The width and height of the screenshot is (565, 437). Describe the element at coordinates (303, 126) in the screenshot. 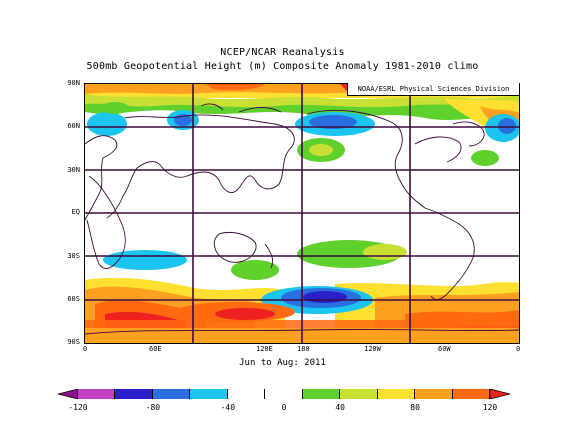

I see `northern-negative-cells` at that location.